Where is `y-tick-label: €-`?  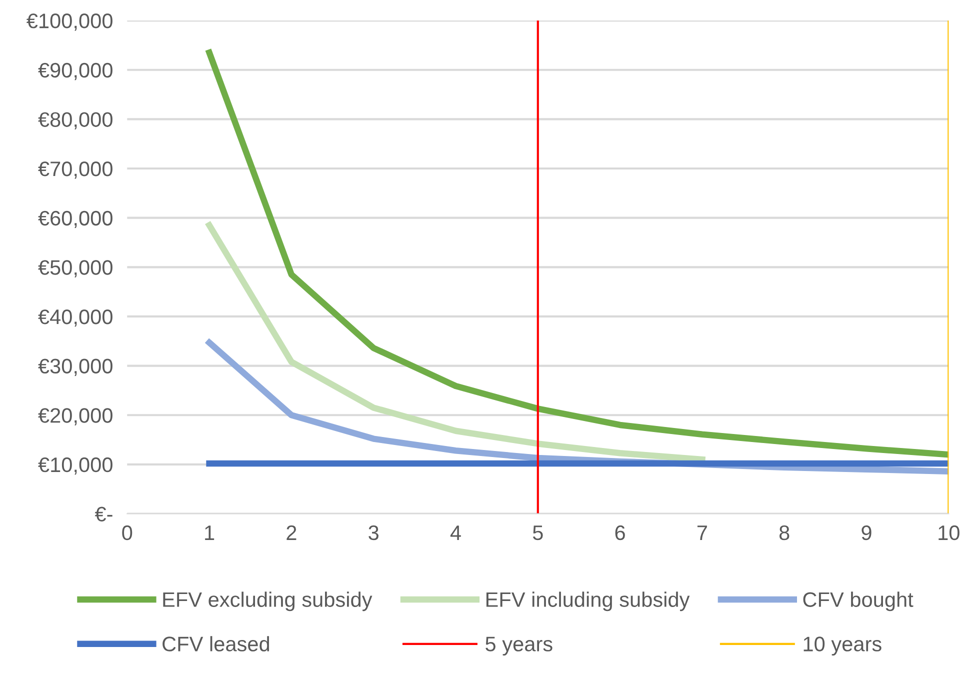
y-tick-label: €- is located at coordinates (103, 514).